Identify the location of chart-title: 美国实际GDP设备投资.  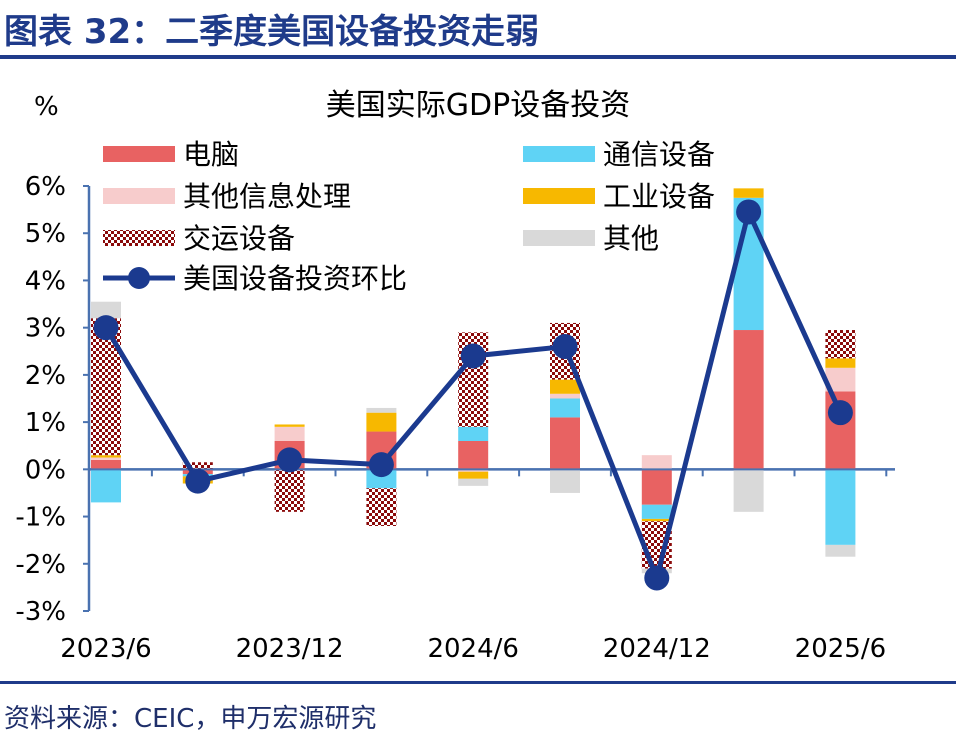
(478, 105).